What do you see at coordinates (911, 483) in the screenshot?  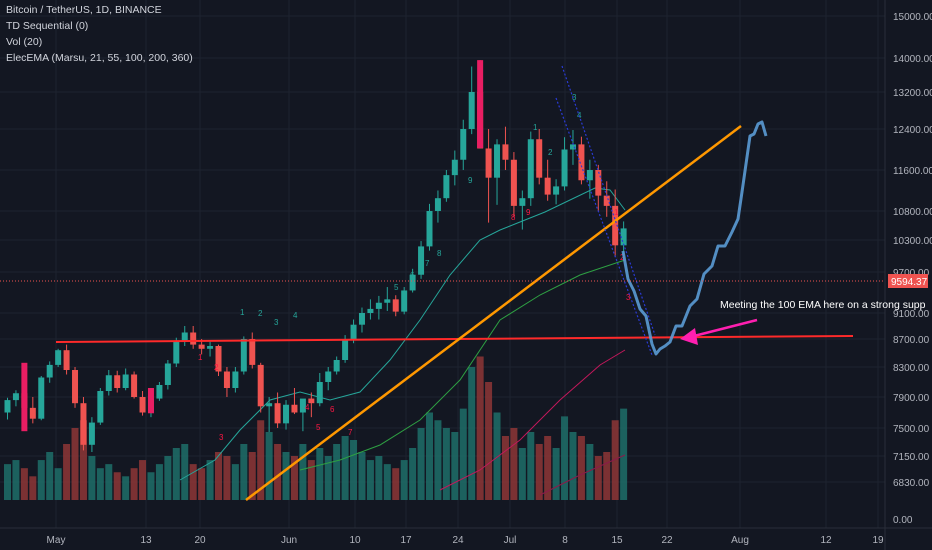 I see `price-tick-label: 6830.00` at bounding box center [911, 483].